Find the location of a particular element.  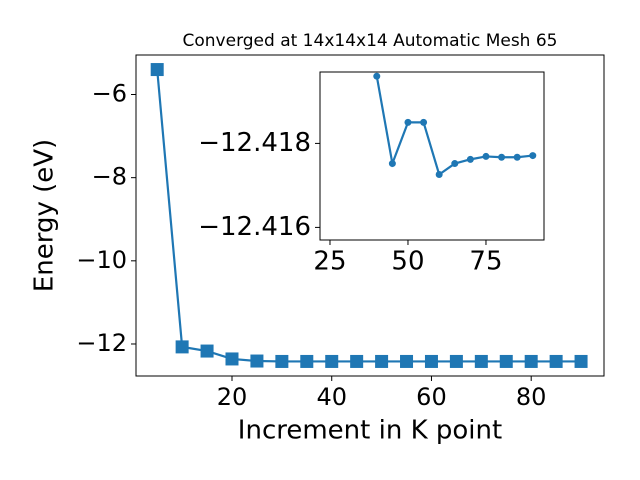

x-tick-label: 75 is located at coordinates (485, 262).